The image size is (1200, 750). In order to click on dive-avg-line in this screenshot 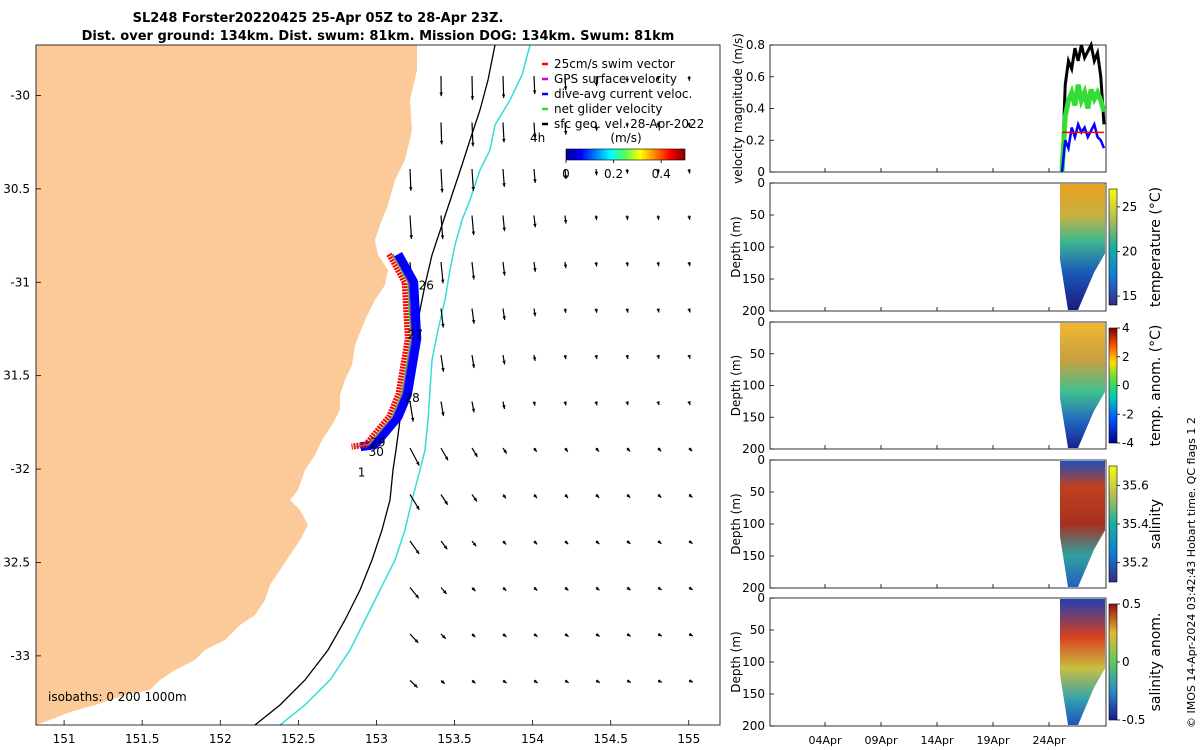, I will do `click(1083, 146)`.